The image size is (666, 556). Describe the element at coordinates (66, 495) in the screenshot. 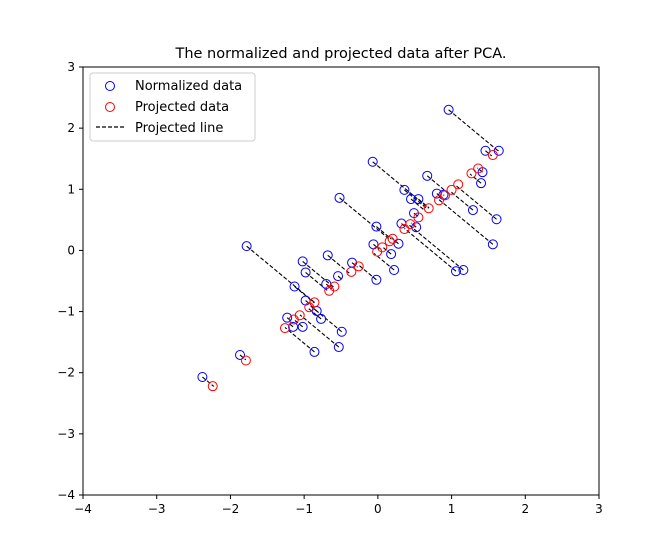

I see `y-tick-label: −4` at that location.